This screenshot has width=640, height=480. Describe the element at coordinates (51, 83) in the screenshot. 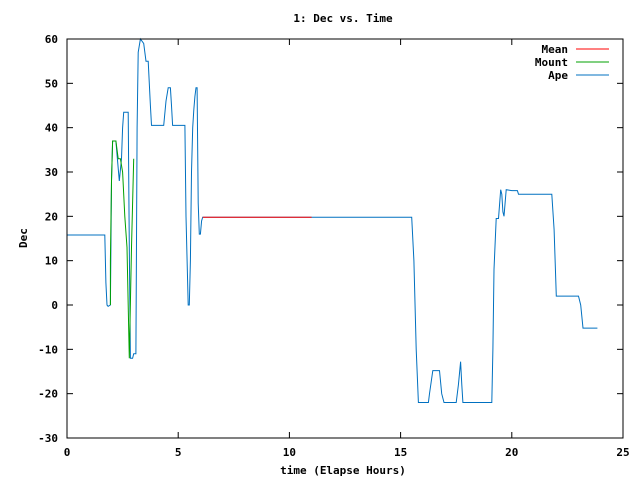

I see `y-tick-label: 50` at that location.